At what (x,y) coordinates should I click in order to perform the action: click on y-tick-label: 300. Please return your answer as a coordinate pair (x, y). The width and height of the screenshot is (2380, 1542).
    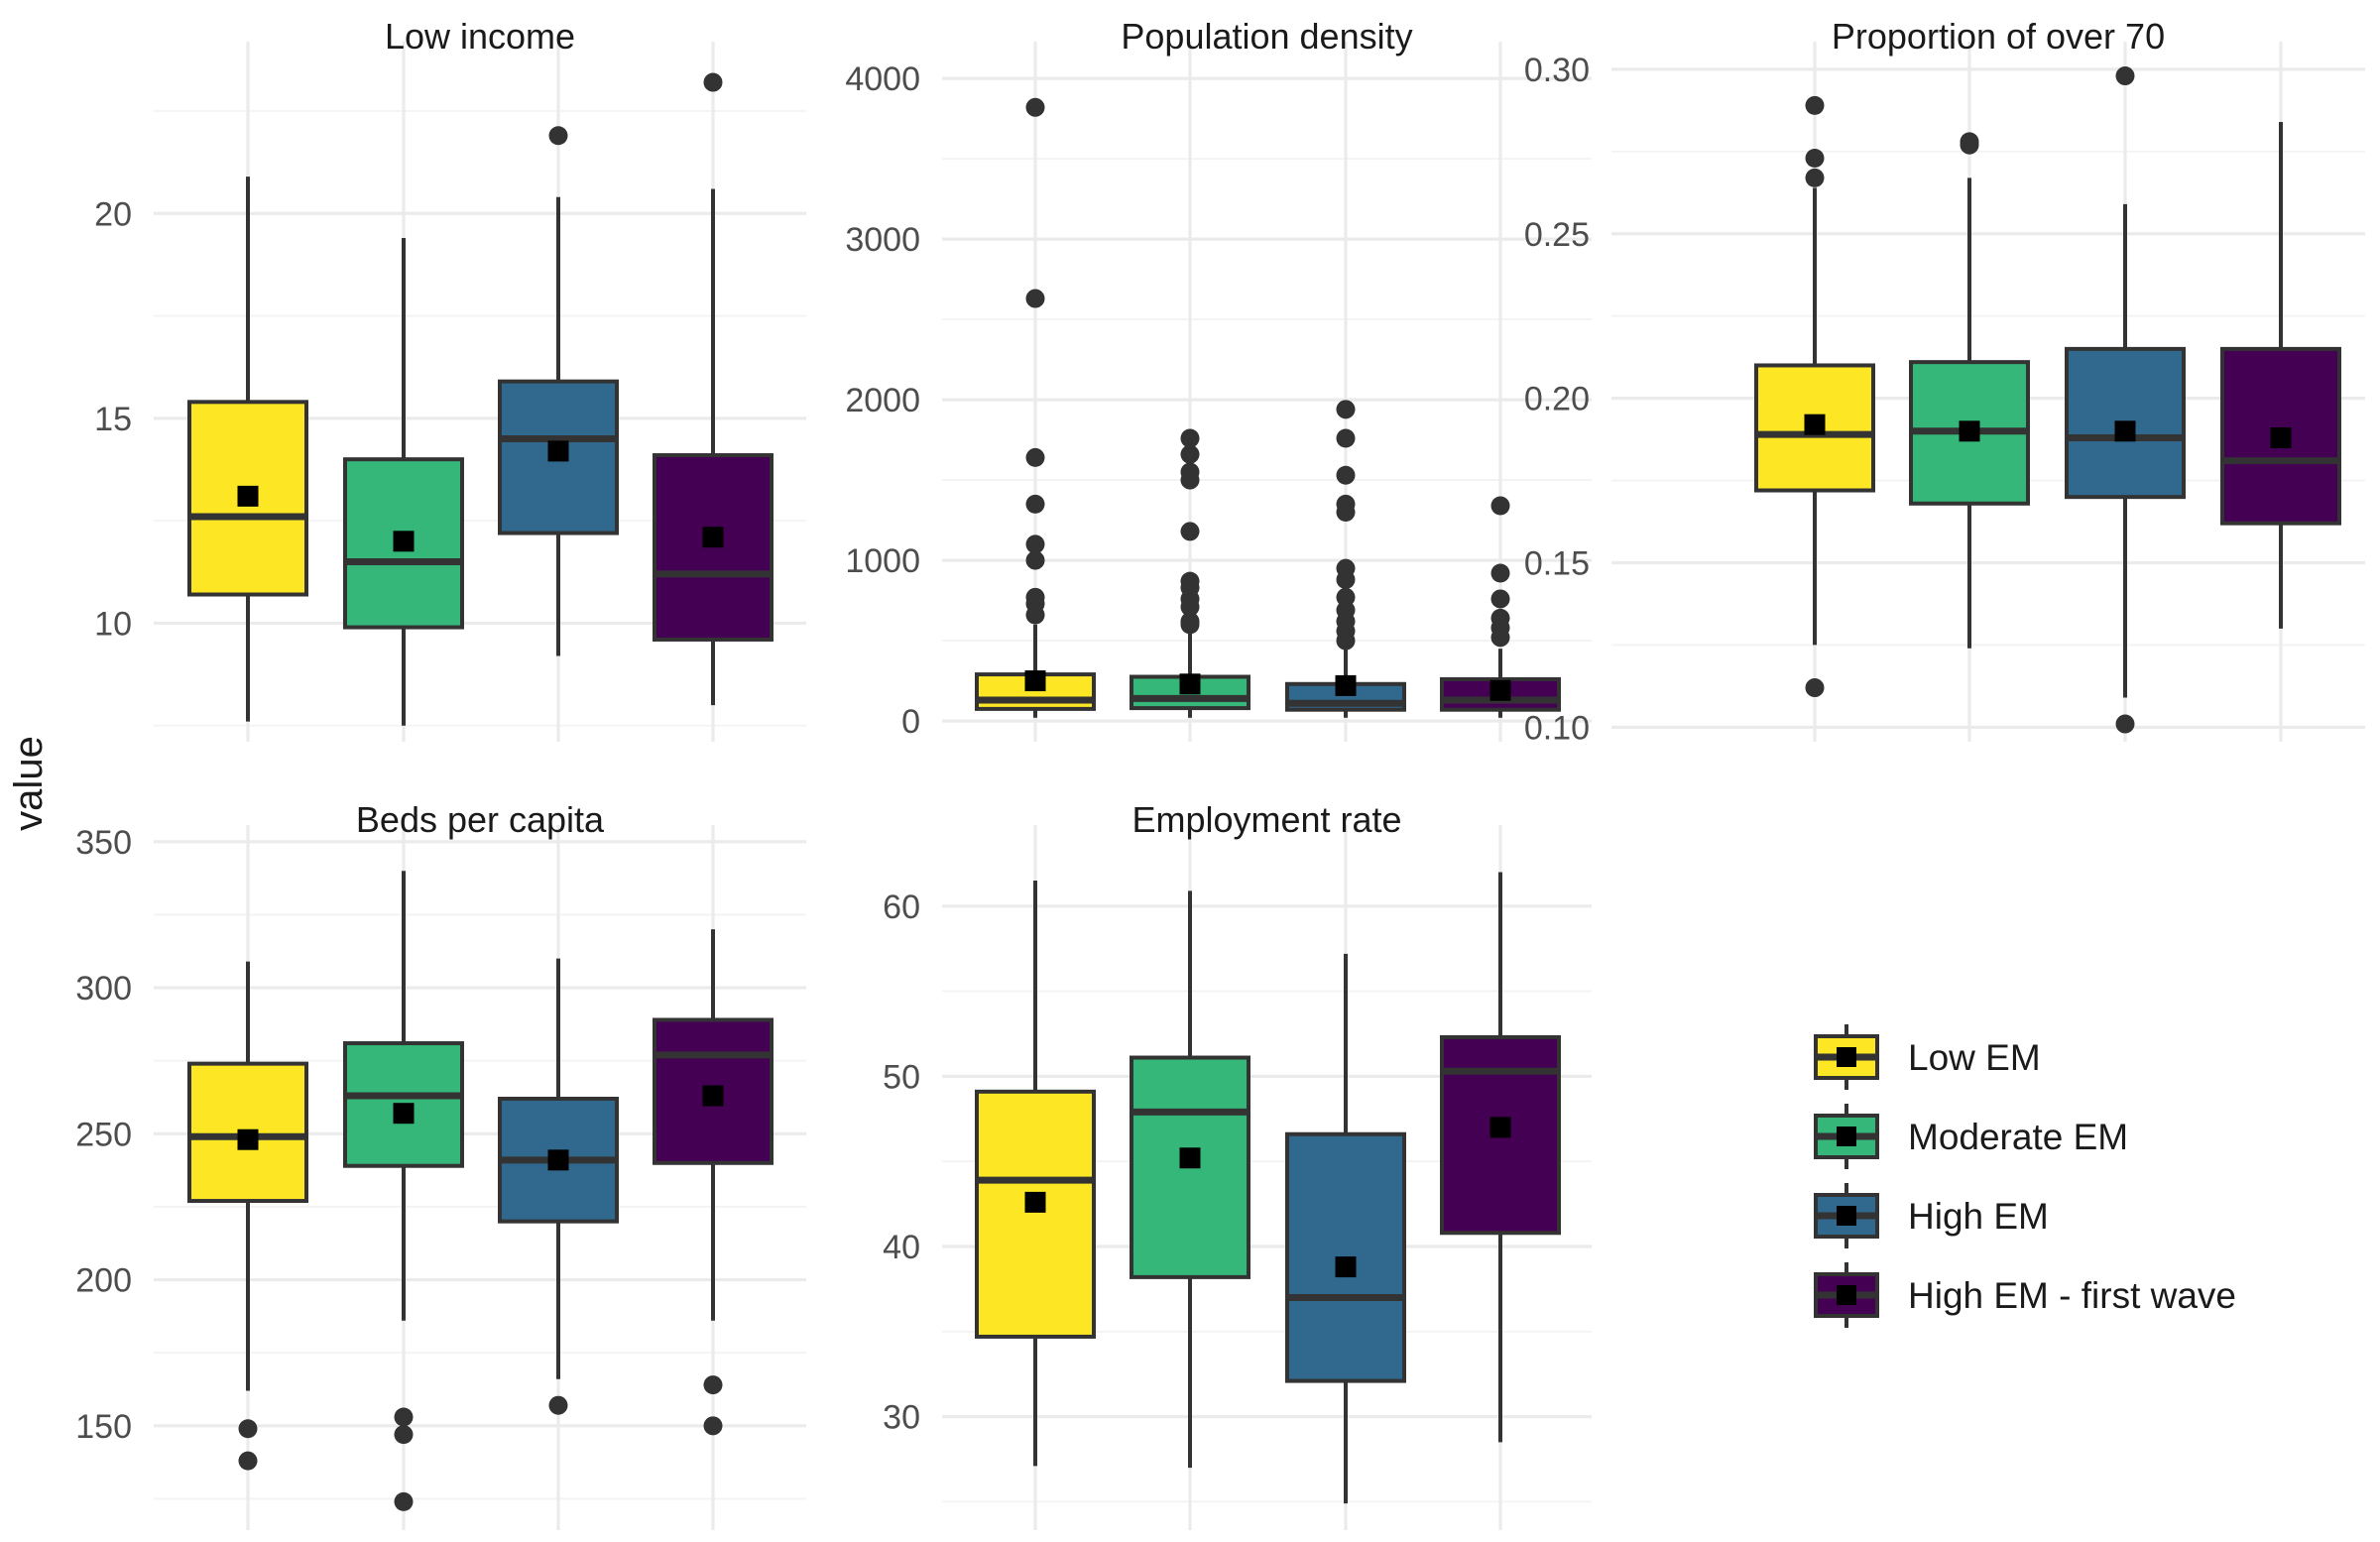
    Looking at the image, I should click on (103, 989).